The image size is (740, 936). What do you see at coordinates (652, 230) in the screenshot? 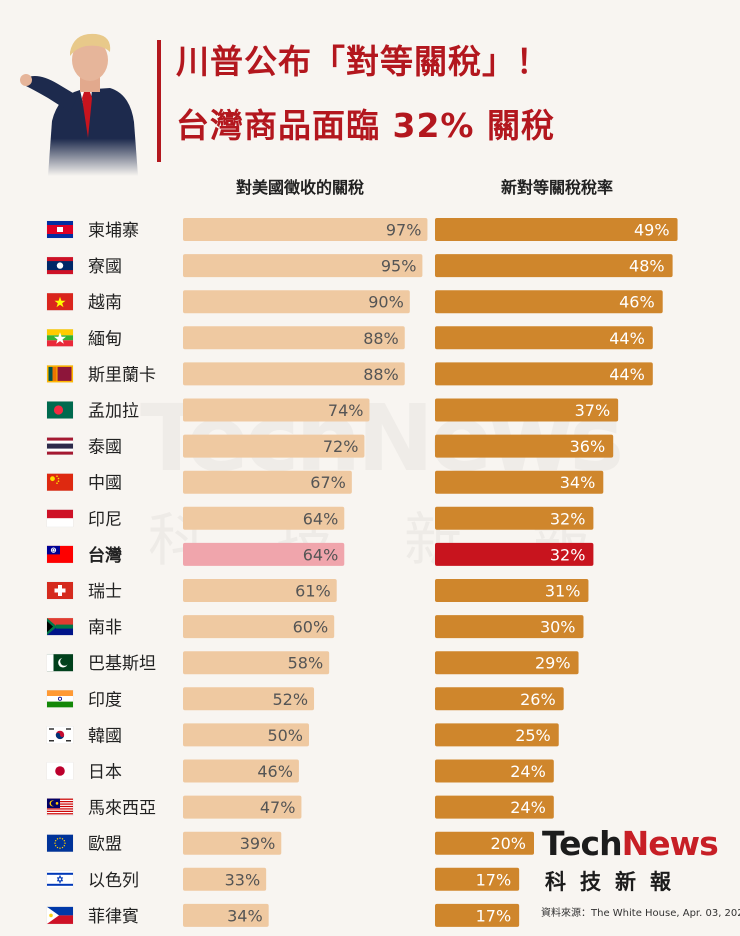
I see `right-bar-label: 49%` at bounding box center [652, 230].